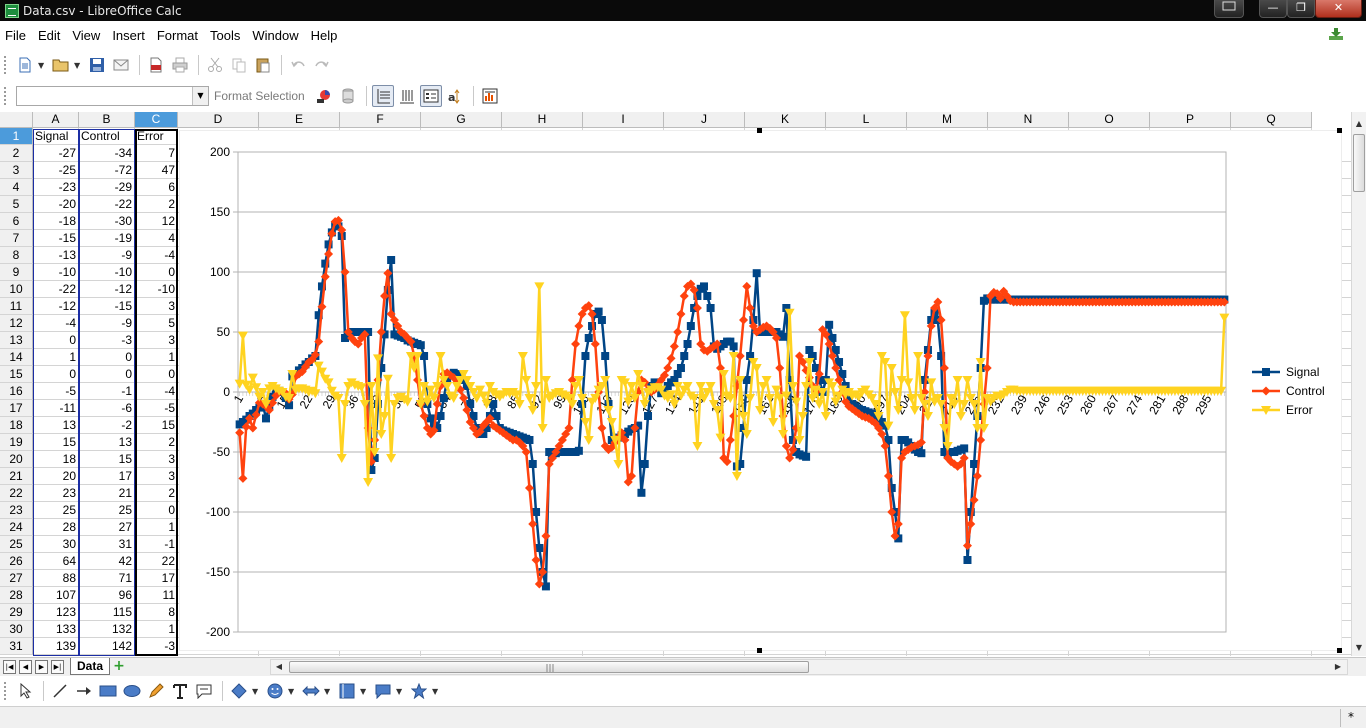  Describe the element at coordinates (56, 306) in the screenshot. I see `cell-signal: -12` at that location.